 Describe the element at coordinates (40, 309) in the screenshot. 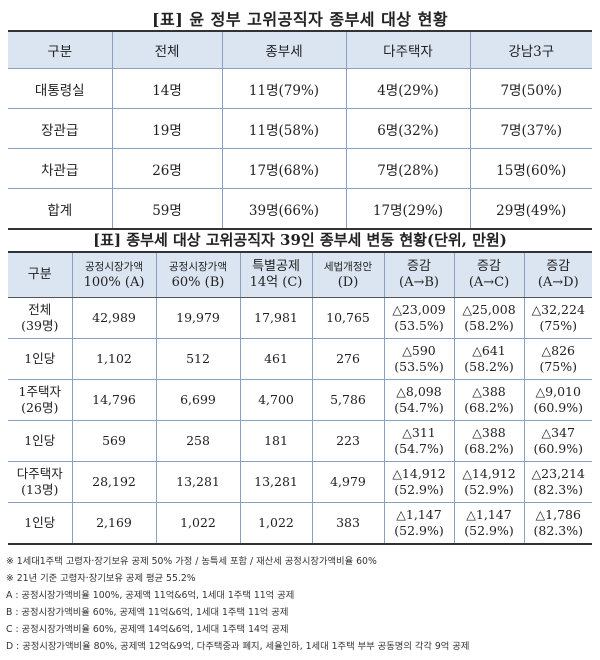

I see `row-label-line: 전체` at that location.